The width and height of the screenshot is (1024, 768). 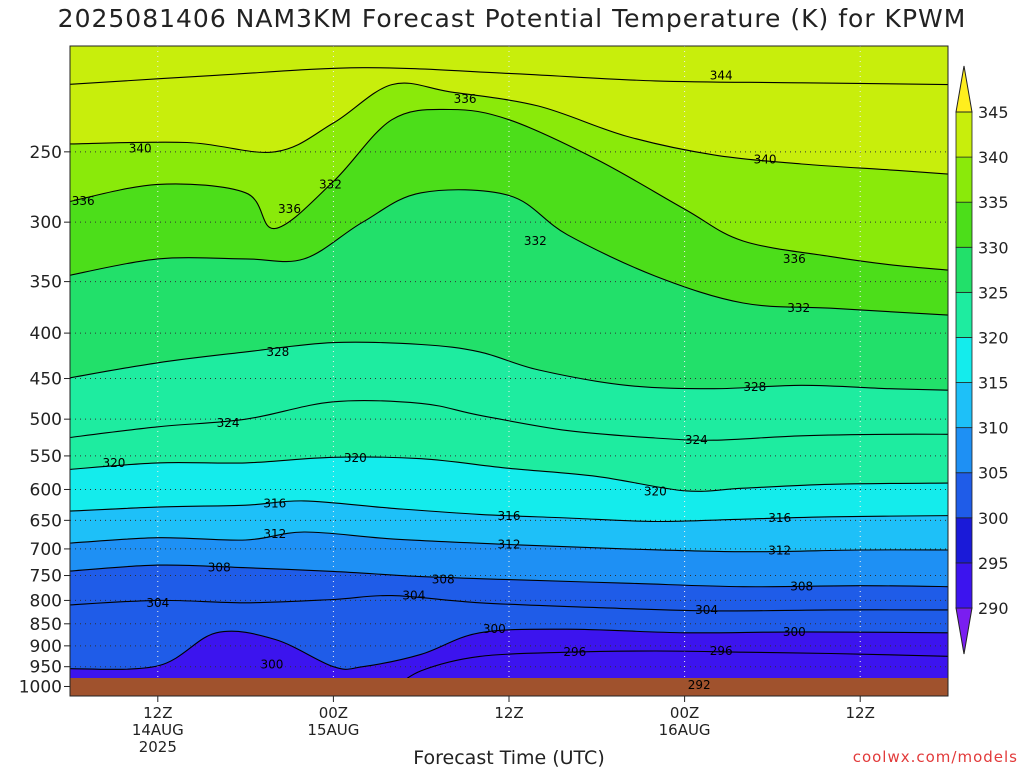 What do you see at coordinates (993, 202) in the screenshot?
I see `colorbar-label: 335` at bounding box center [993, 202].